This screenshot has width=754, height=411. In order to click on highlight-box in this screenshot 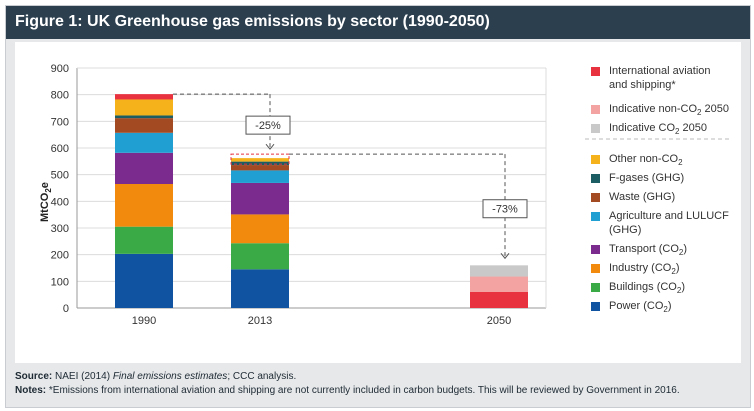, I will do `click(260, 159)`.